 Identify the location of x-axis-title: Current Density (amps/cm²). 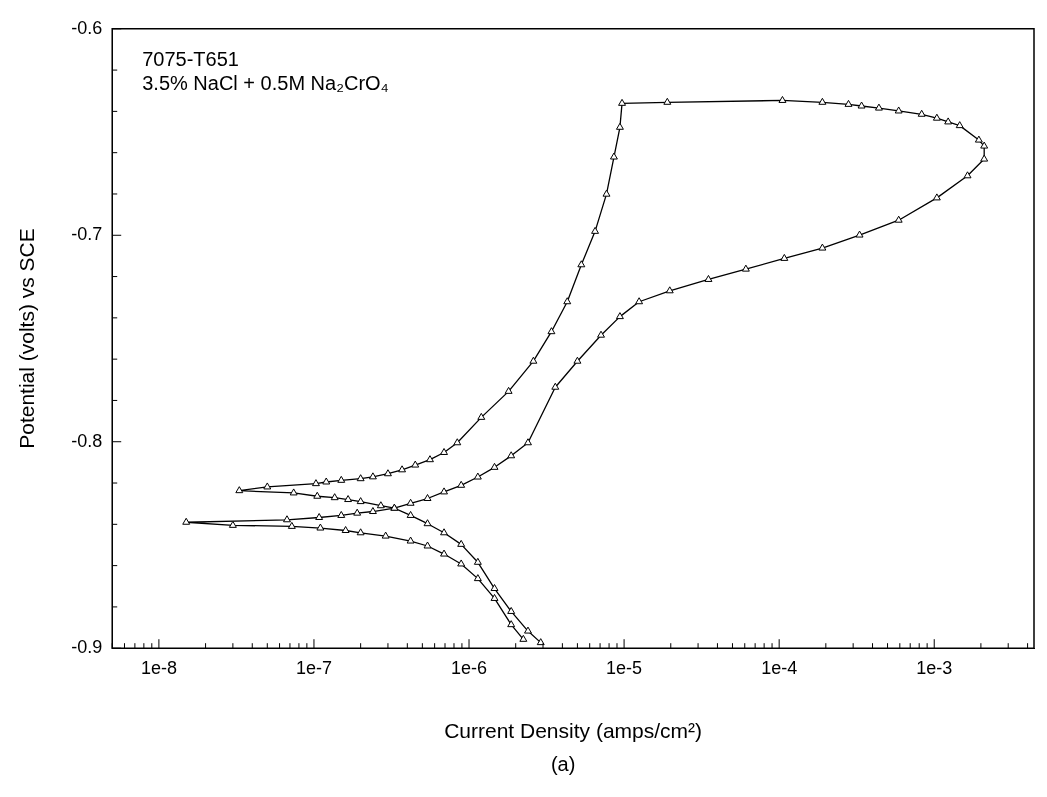
(573, 731).